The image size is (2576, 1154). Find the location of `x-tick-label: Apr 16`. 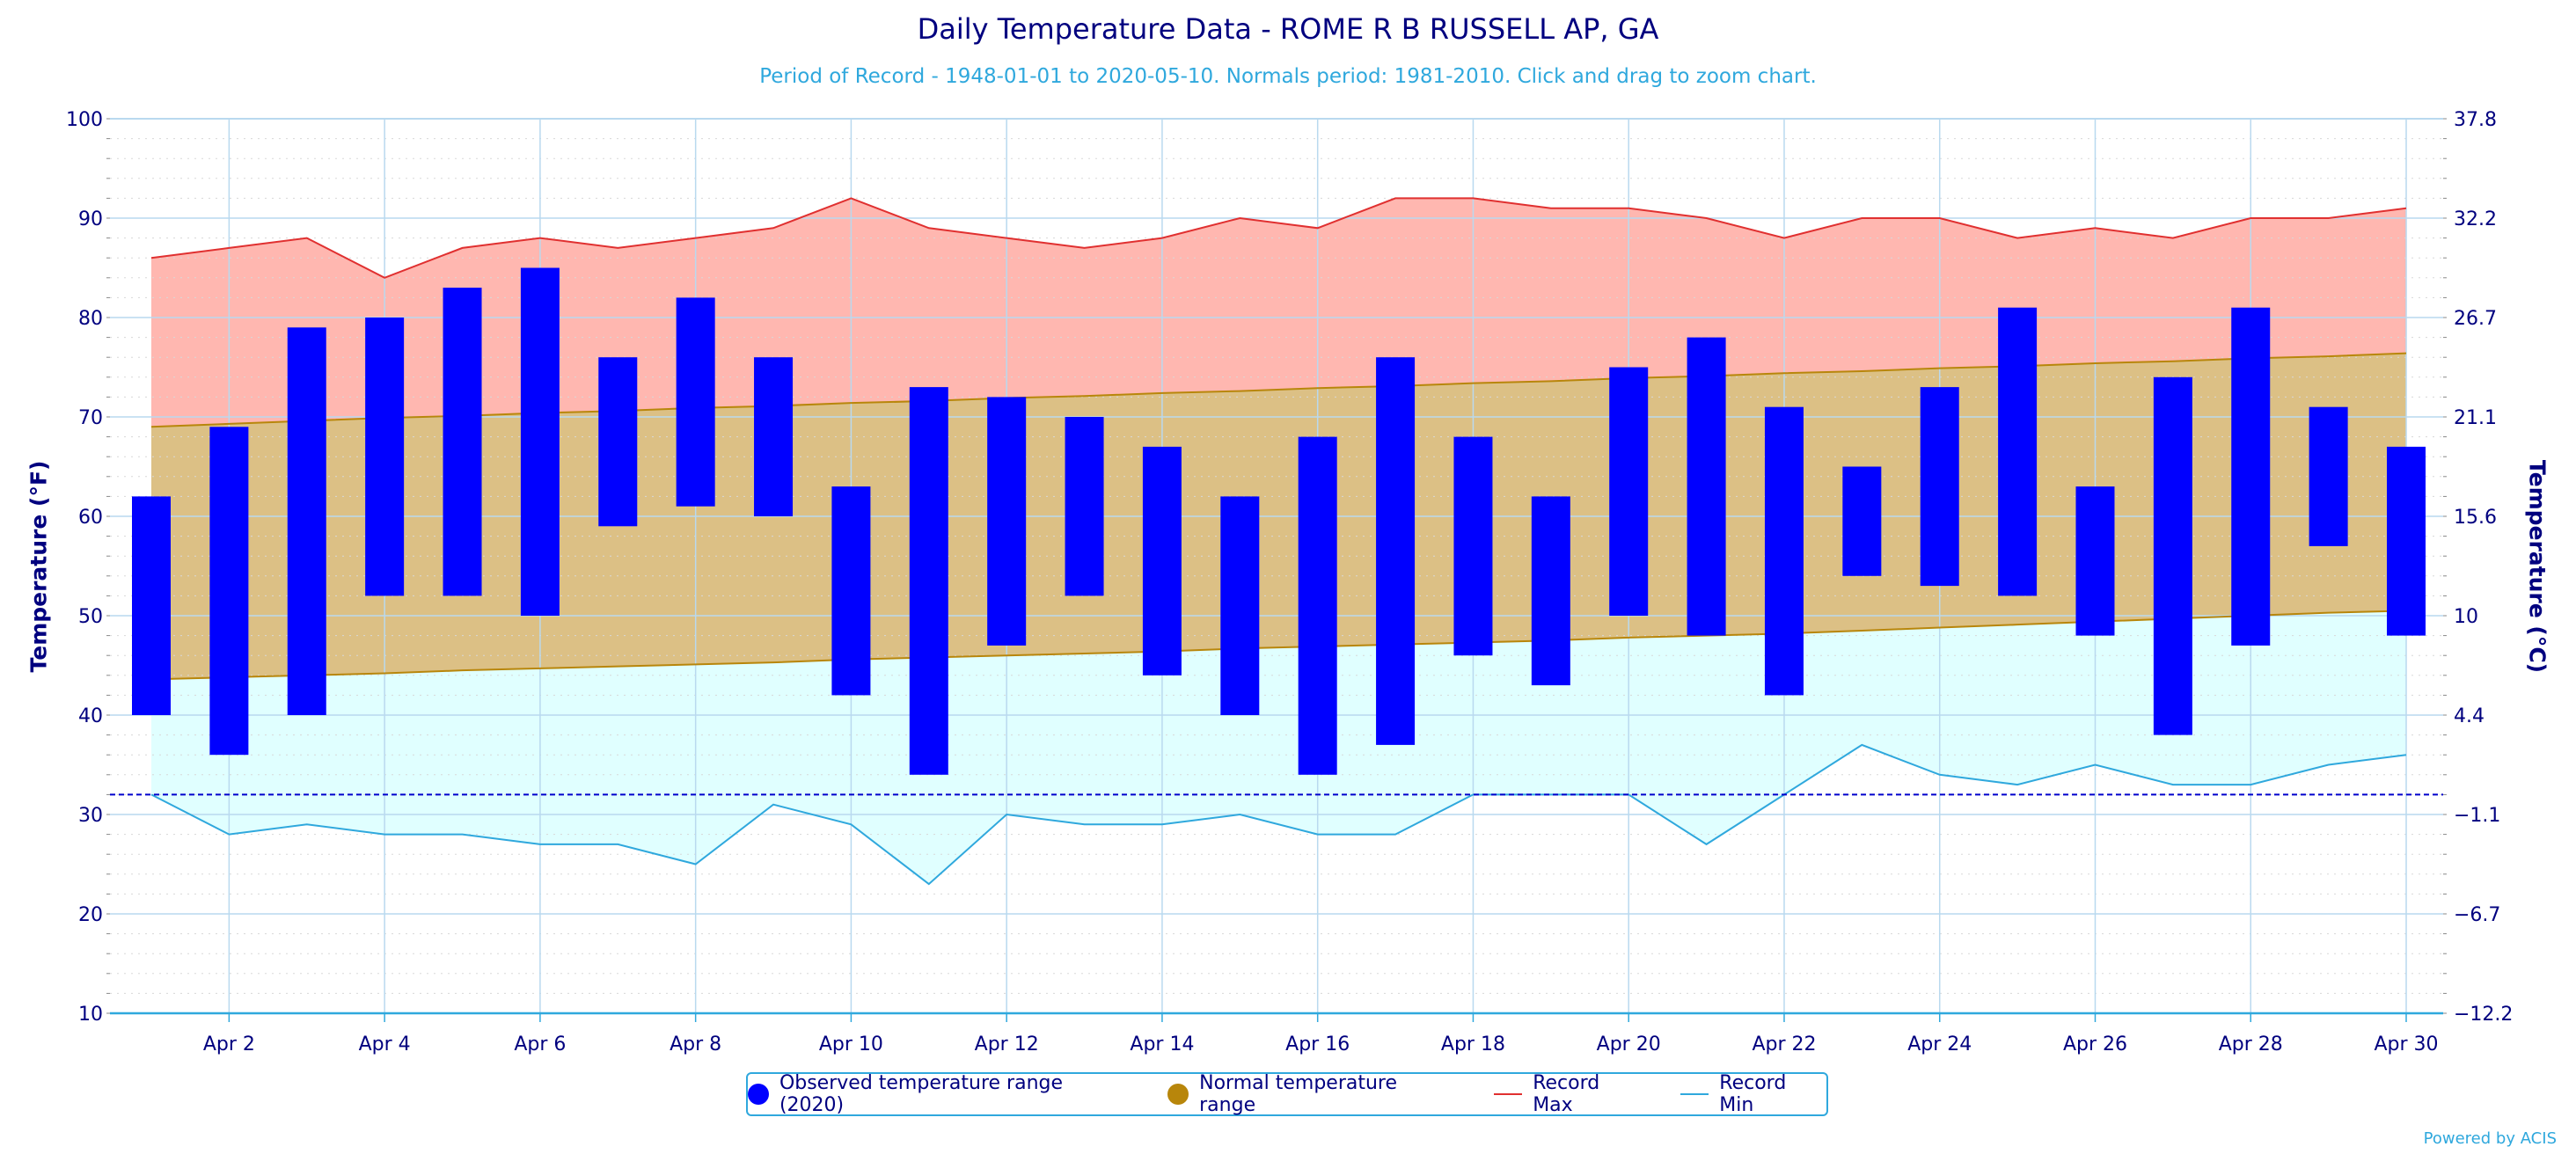

x-tick-label: Apr 16 is located at coordinates (1317, 1044).